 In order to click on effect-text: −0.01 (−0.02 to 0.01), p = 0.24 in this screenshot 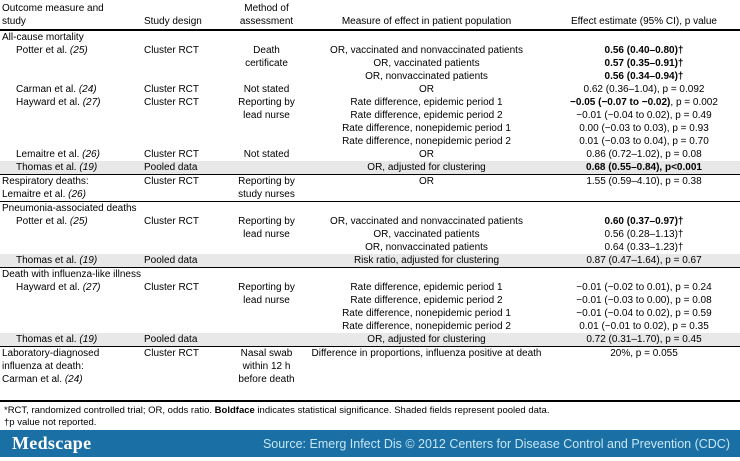, I will do `click(644, 287)`.